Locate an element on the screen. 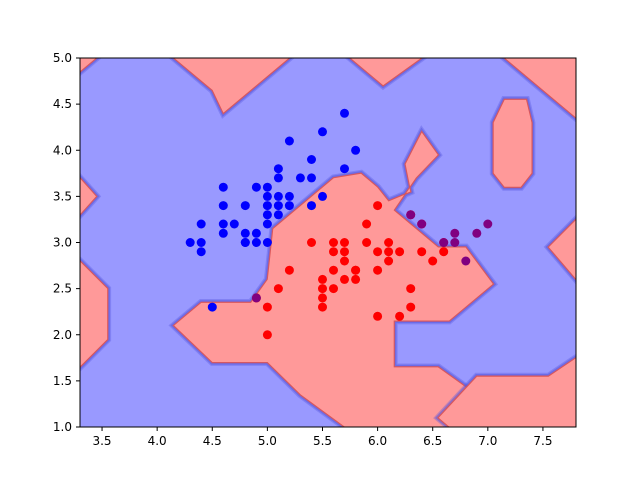 This screenshot has width=640, height=480. y-axis: 1.0 1.5 2.0 2.5 3.0 3.5 4.0 4.5 5.0 is located at coordinates (66, 242).